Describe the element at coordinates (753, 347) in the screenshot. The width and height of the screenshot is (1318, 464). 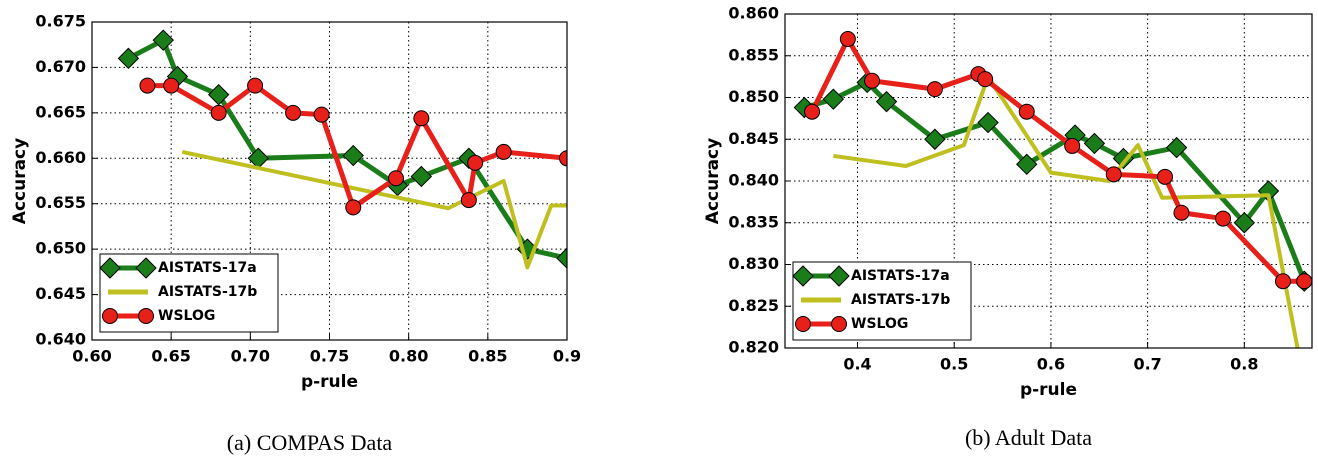
I see `y-tick-label: 0.820` at that location.